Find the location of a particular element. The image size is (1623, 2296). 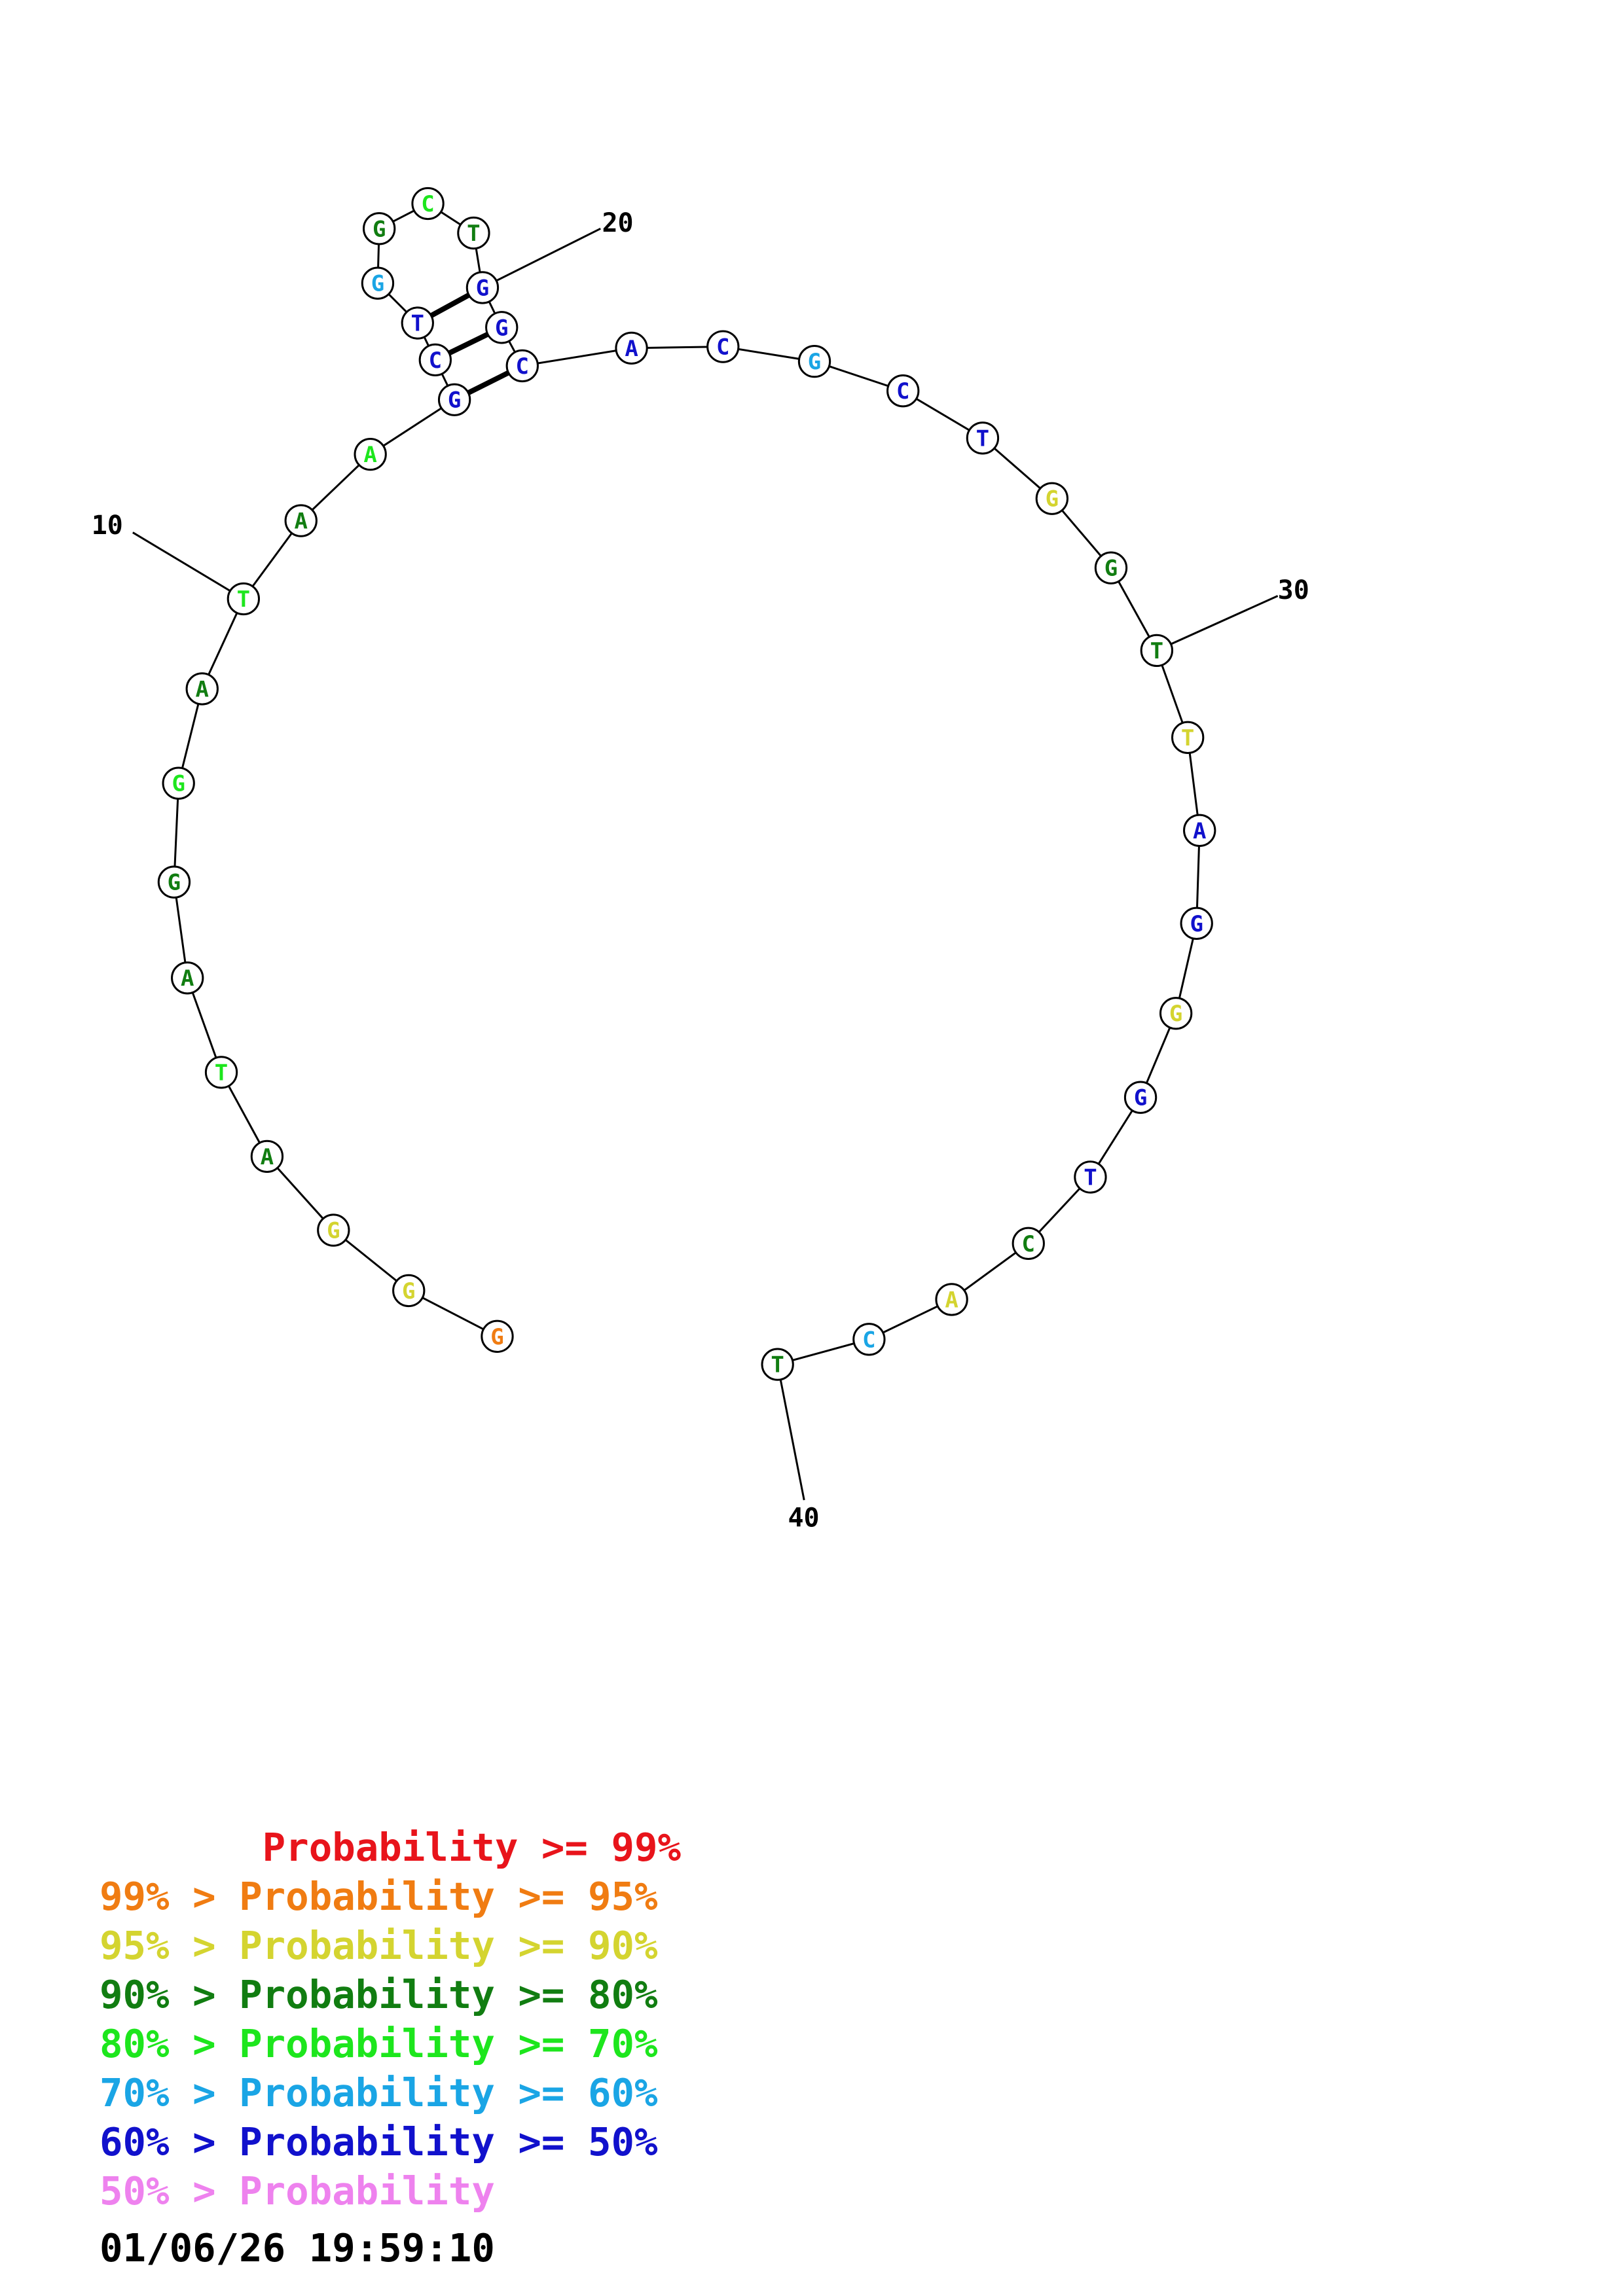

legend-row-60-70: 70% > Probability >= 60% is located at coordinates (379, 2092).